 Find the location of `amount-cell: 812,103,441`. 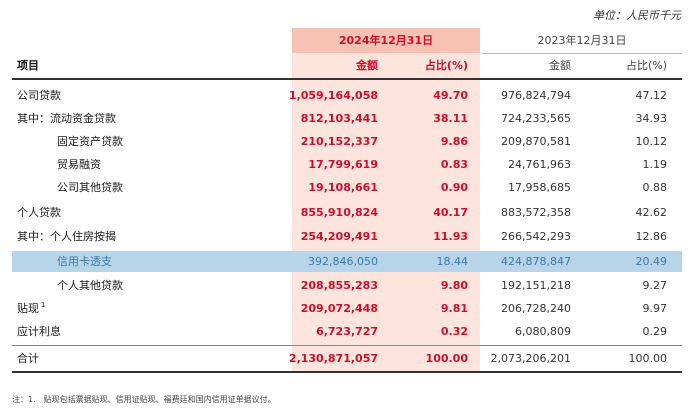

amount-cell: 812,103,441 is located at coordinates (339, 118).